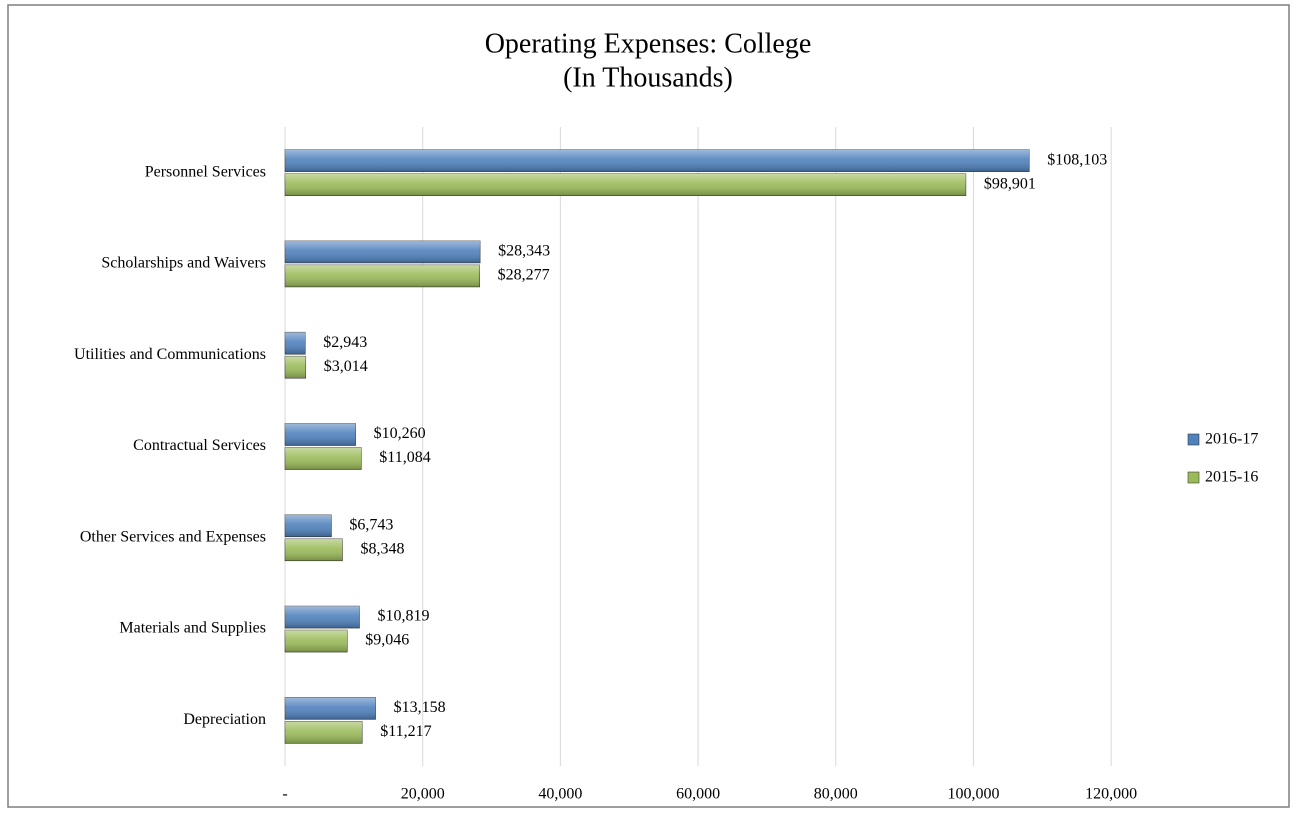 The width and height of the screenshot is (1296, 815). I want to click on value-label: $108,103, so click(1077, 159).